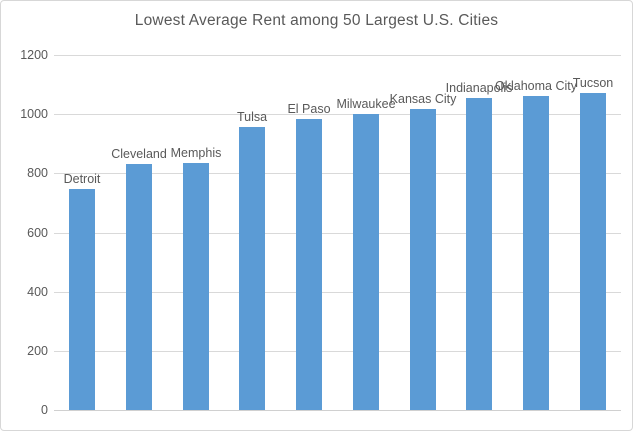 Image resolution: width=633 pixels, height=431 pixels. I want to click on y-axis-tick-label: 800, so click(37, 173).